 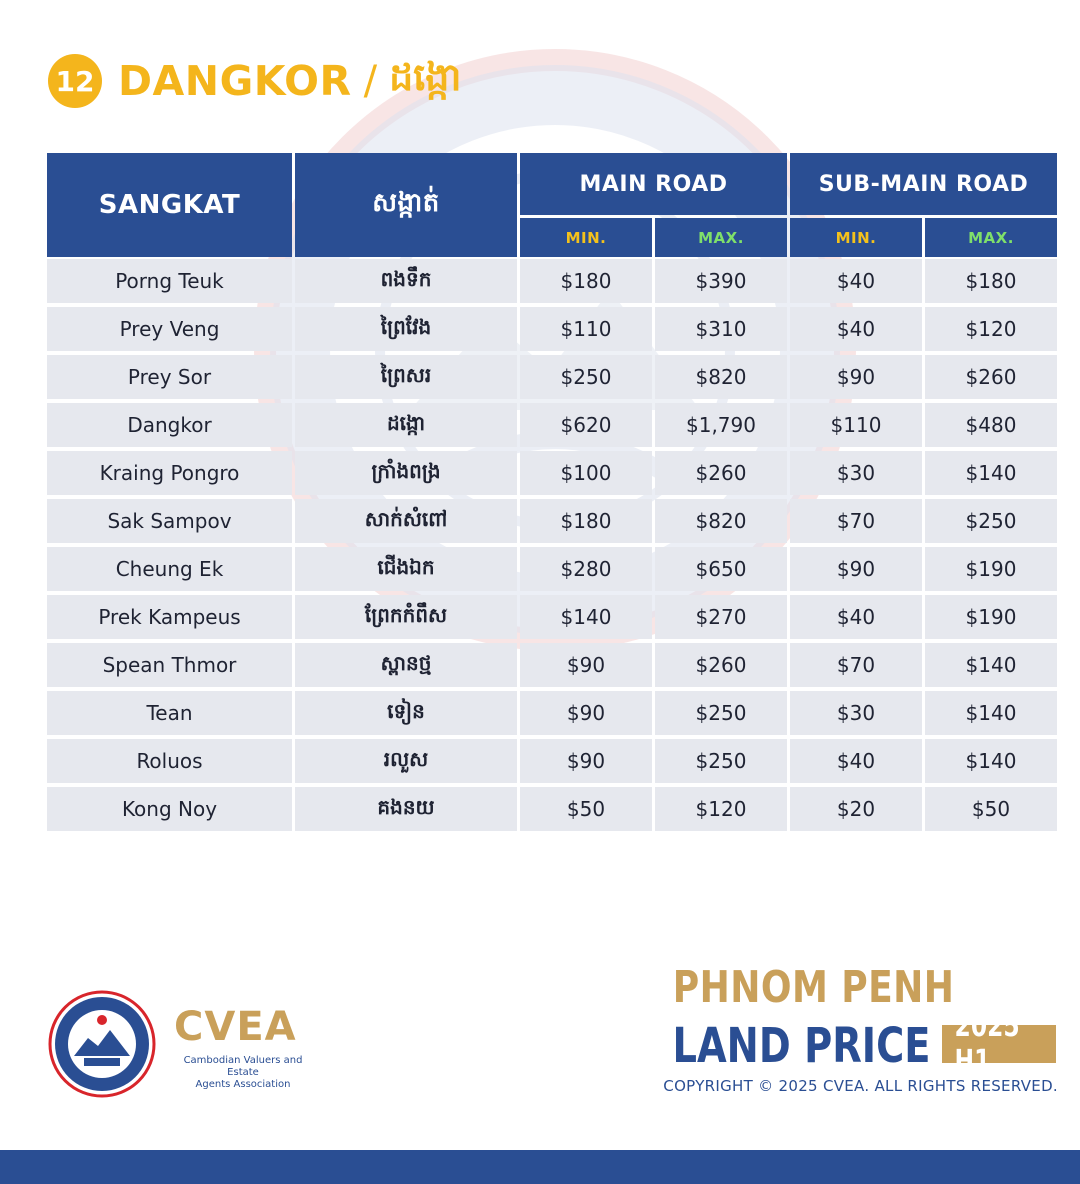 I want to click on main-road-min: $620, so click(x=586, y=425).